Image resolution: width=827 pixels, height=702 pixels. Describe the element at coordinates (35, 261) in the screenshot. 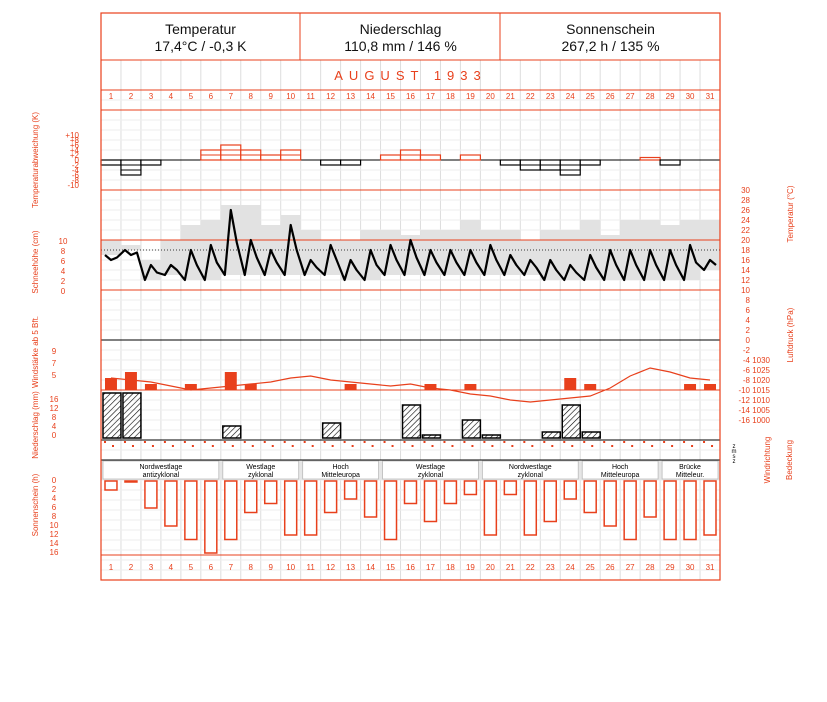

I see `snow-axis-title: Schneehöhe (cm)` at that location.